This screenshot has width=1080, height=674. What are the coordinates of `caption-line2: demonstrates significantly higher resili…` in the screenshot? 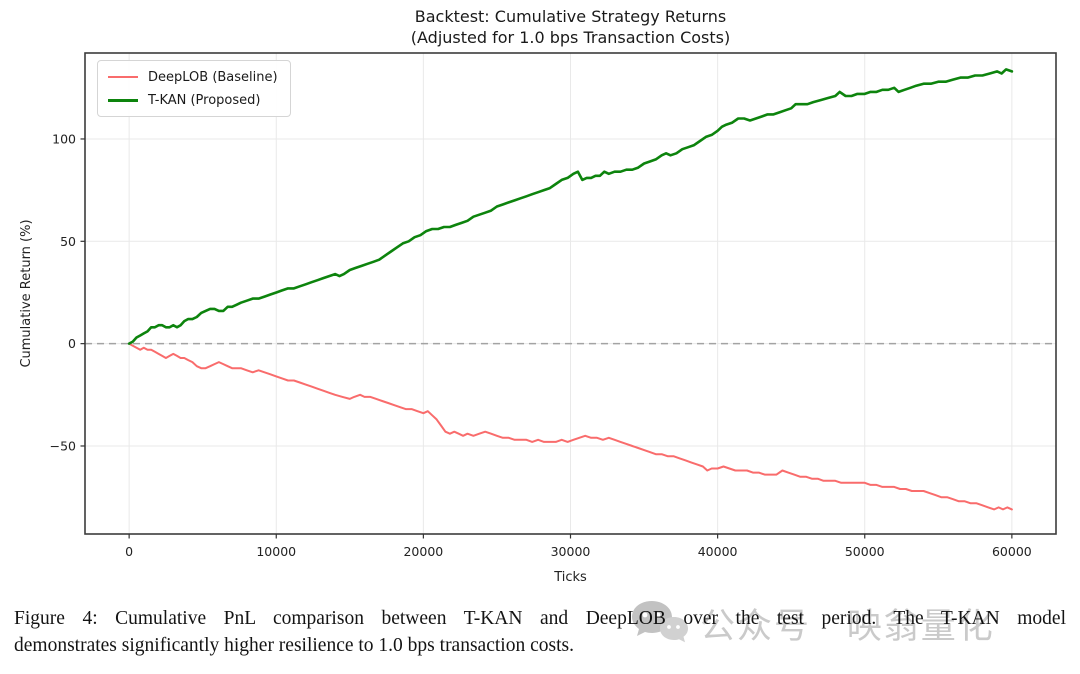 It's located at (294, 645).